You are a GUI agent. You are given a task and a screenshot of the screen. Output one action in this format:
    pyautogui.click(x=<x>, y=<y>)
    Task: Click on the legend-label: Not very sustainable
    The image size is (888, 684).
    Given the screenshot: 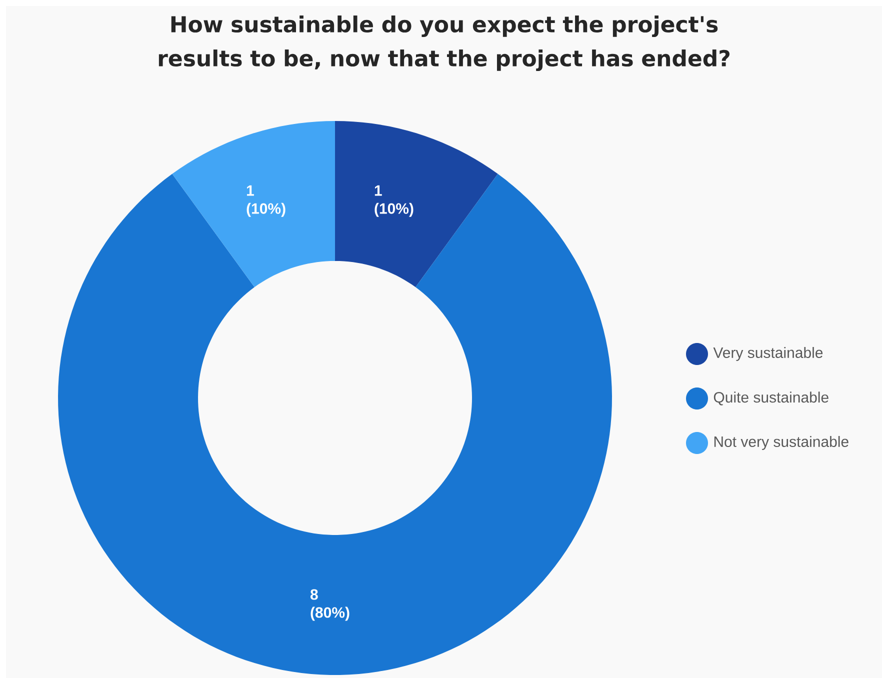 What is the action you would take?
    pyautogui.click(x=781, y=443)
    